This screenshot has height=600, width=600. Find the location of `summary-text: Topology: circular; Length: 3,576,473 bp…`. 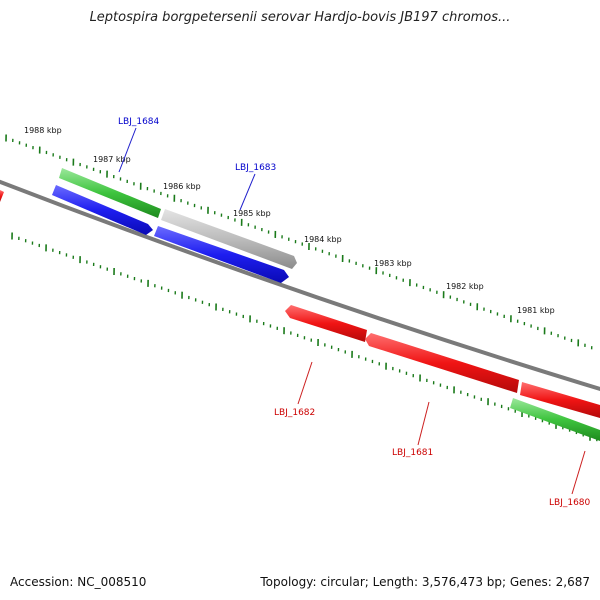

summary-text: Topology: circular; Length: 3,576,473 bp… is located at coordinates (425, 582).